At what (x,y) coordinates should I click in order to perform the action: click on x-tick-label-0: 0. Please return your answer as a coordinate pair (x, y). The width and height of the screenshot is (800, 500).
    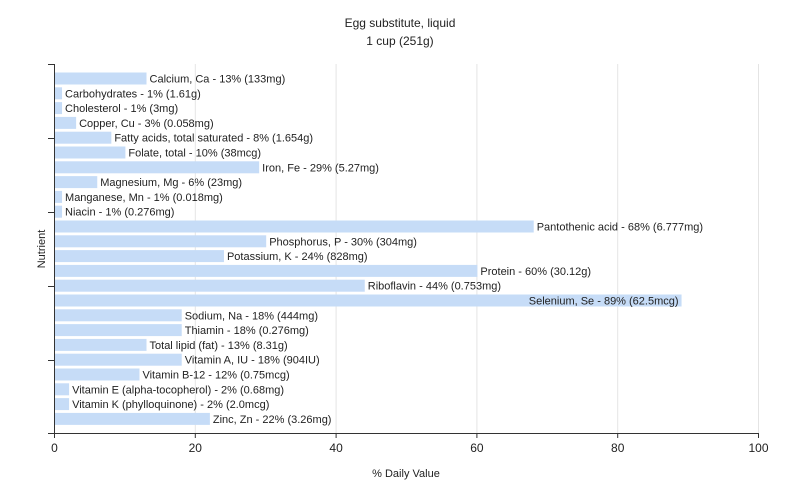
    Looking at the image, I should click on (54, 448).